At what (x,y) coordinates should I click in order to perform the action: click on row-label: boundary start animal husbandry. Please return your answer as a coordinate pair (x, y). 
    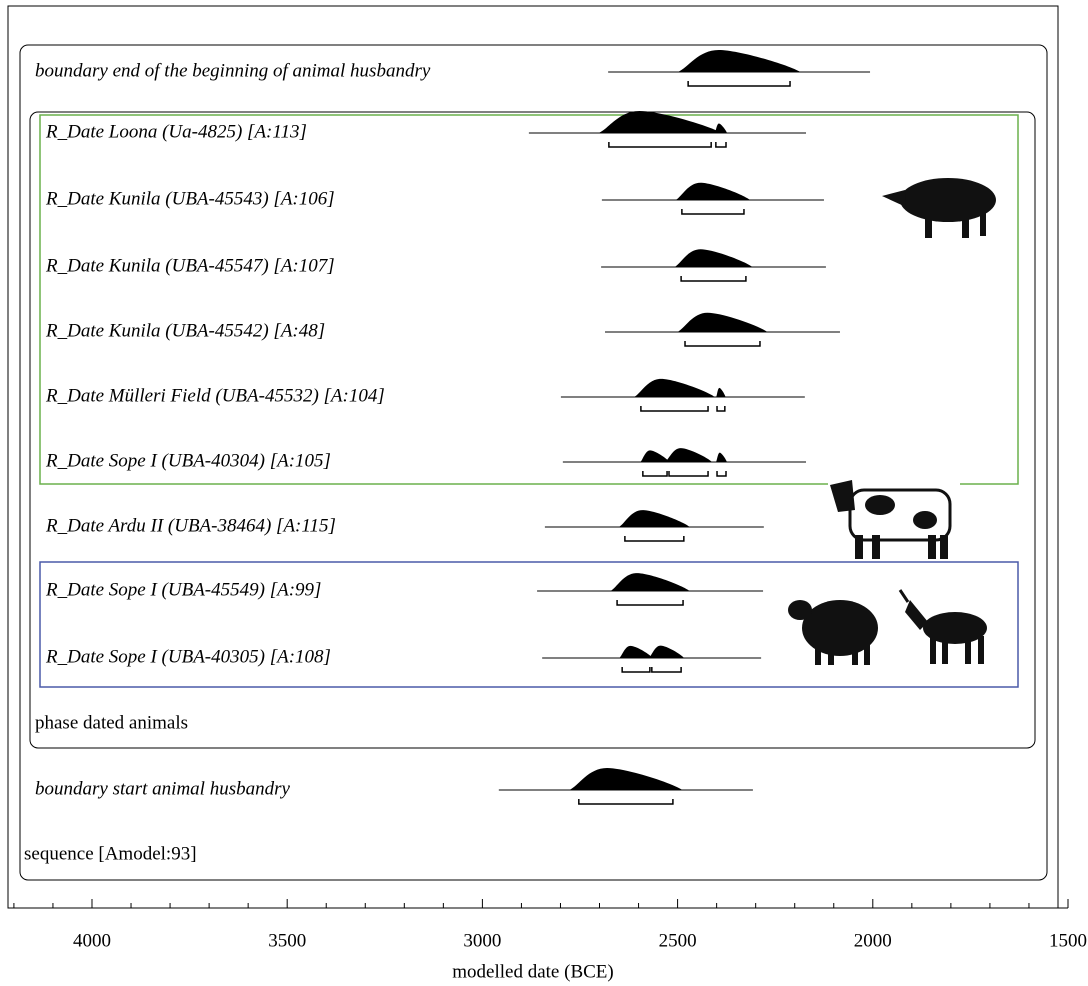
    Looking at the image, I should click on (162, 788).